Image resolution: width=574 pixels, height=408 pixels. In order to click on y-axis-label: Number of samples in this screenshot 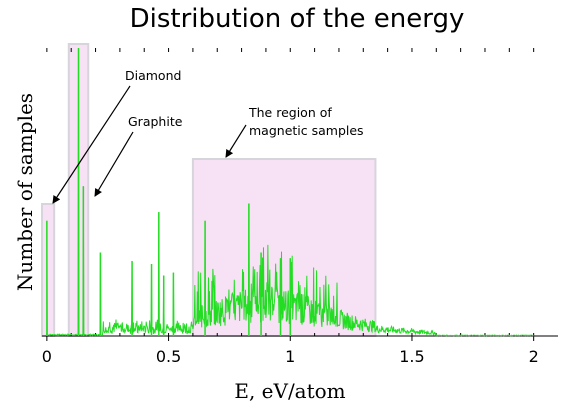, I will do `click(25, 192)`.